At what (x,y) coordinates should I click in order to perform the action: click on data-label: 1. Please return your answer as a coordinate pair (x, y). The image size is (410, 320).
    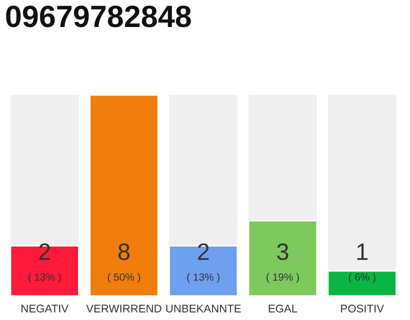
    Looking at the image, I should click on (362, 252).